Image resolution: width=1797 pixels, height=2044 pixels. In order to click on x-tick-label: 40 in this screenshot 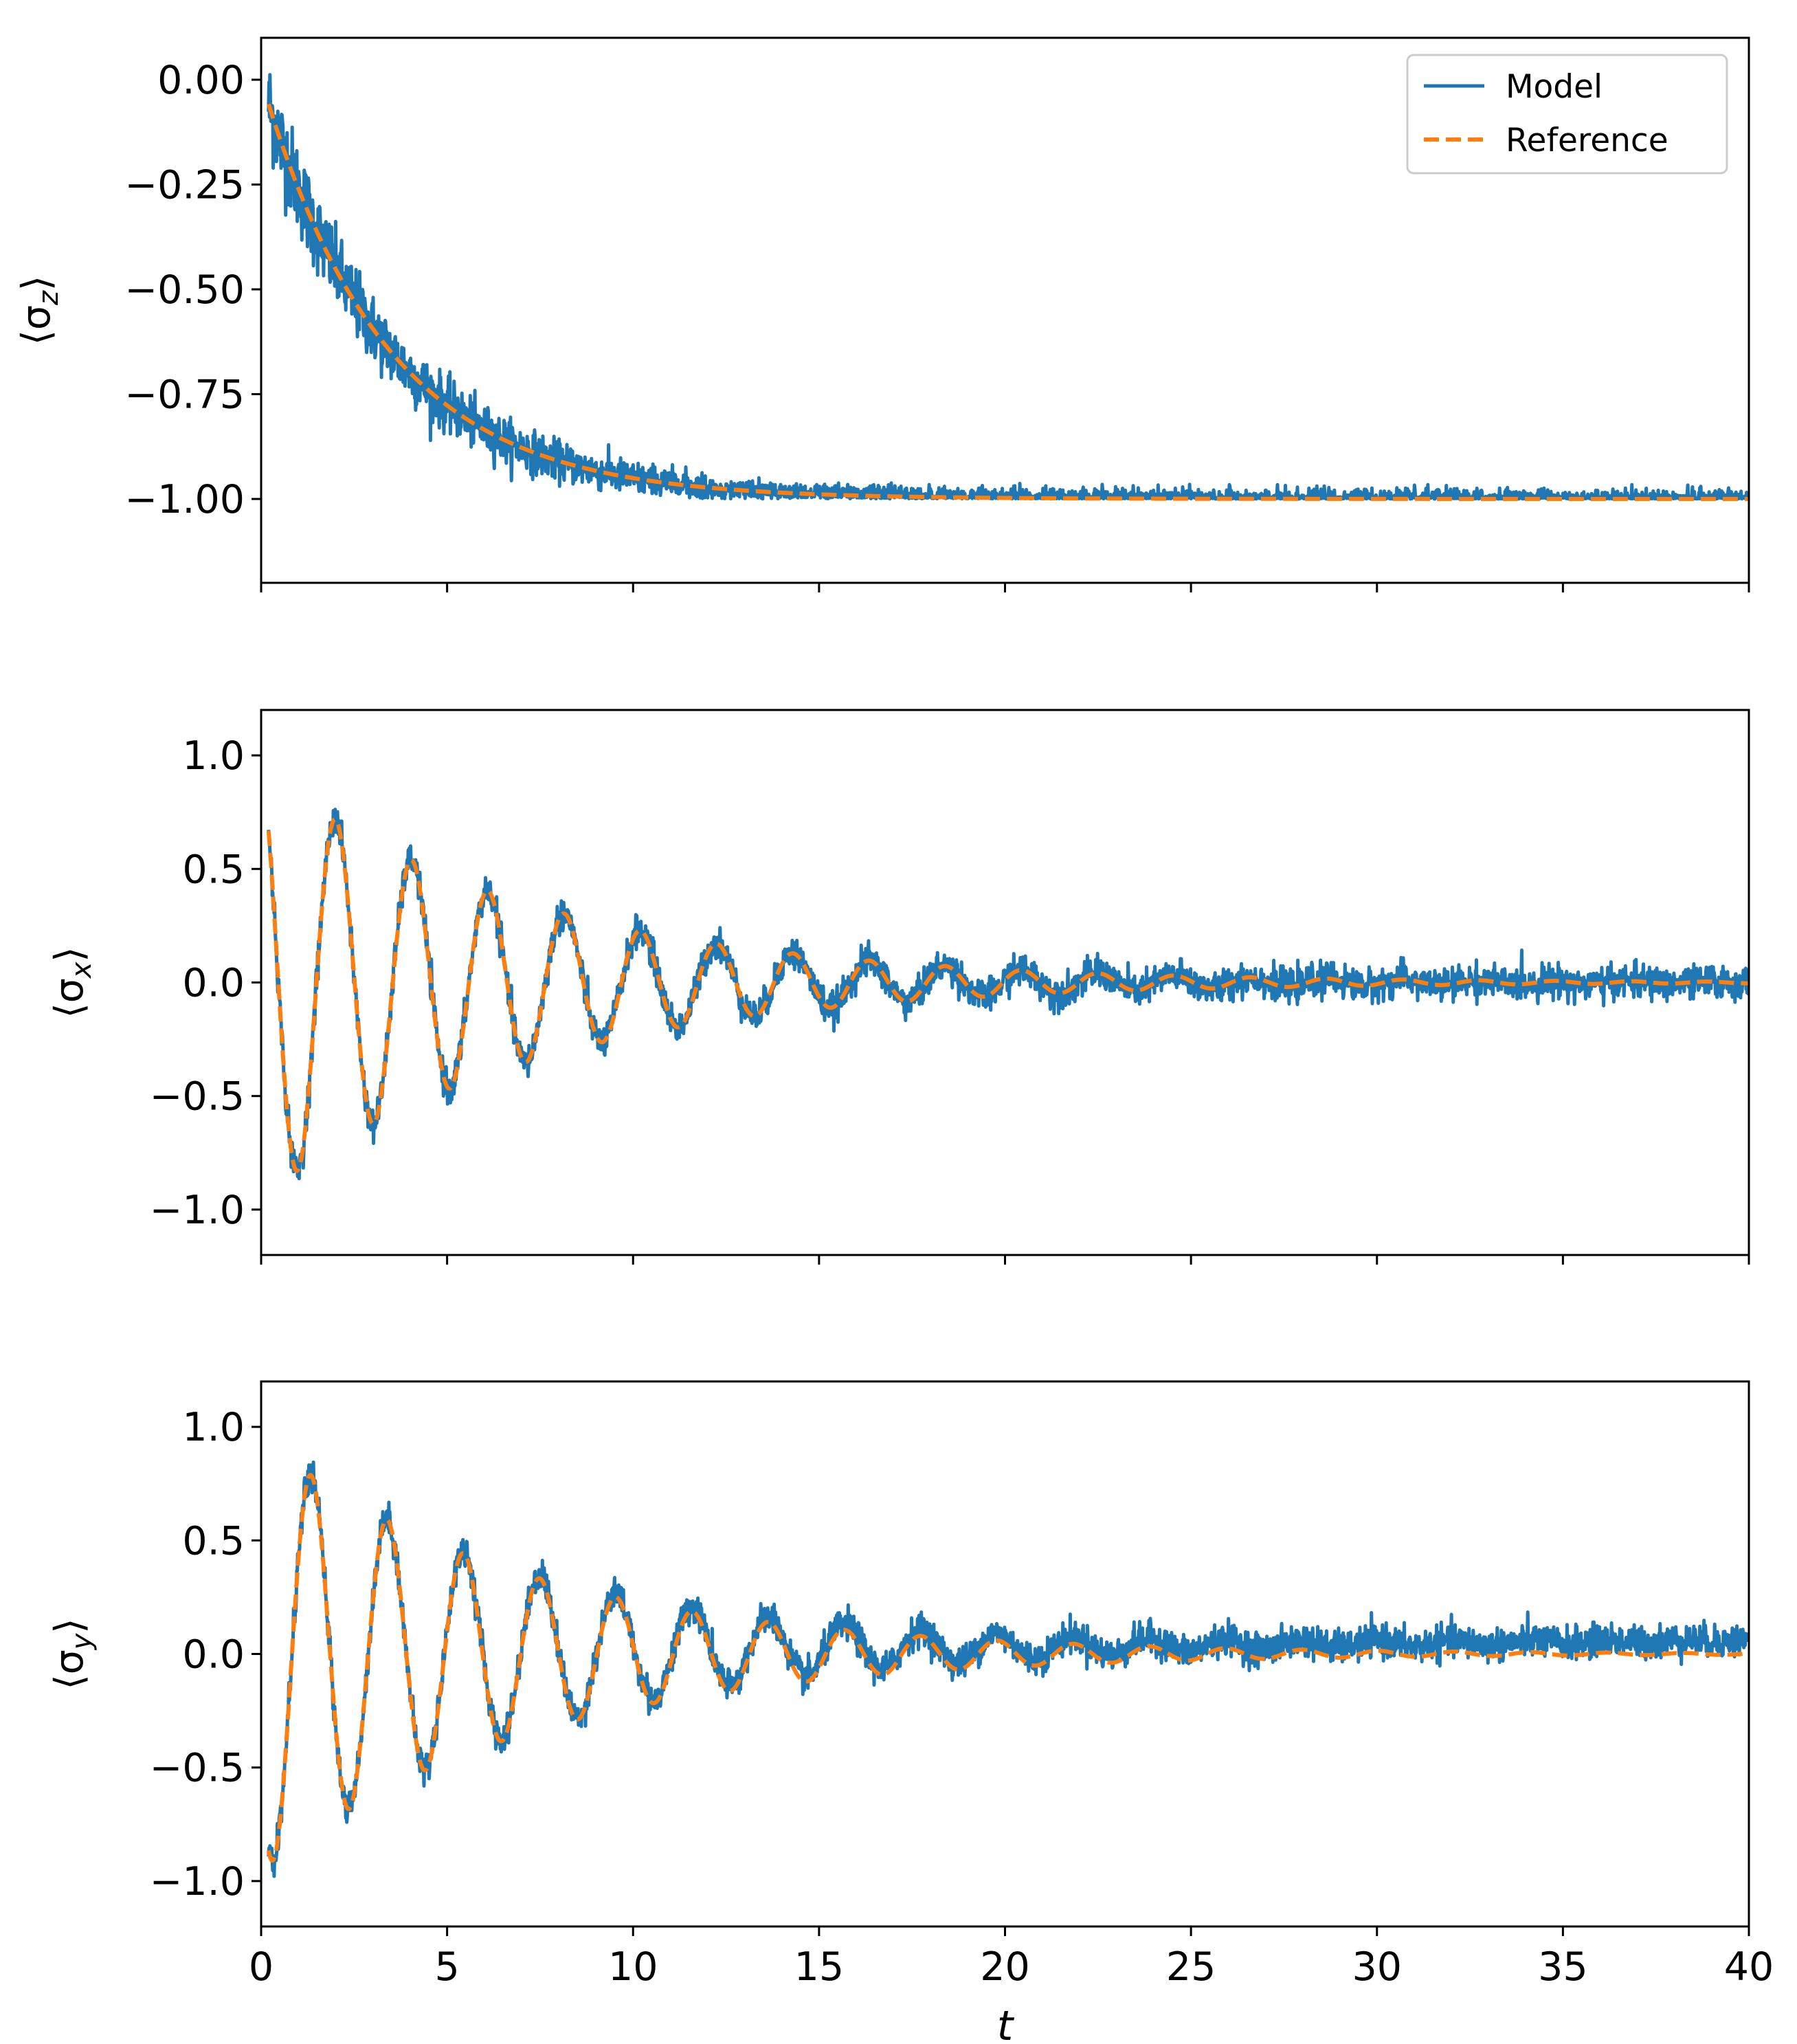, I will do `click(1749, 1967)`.